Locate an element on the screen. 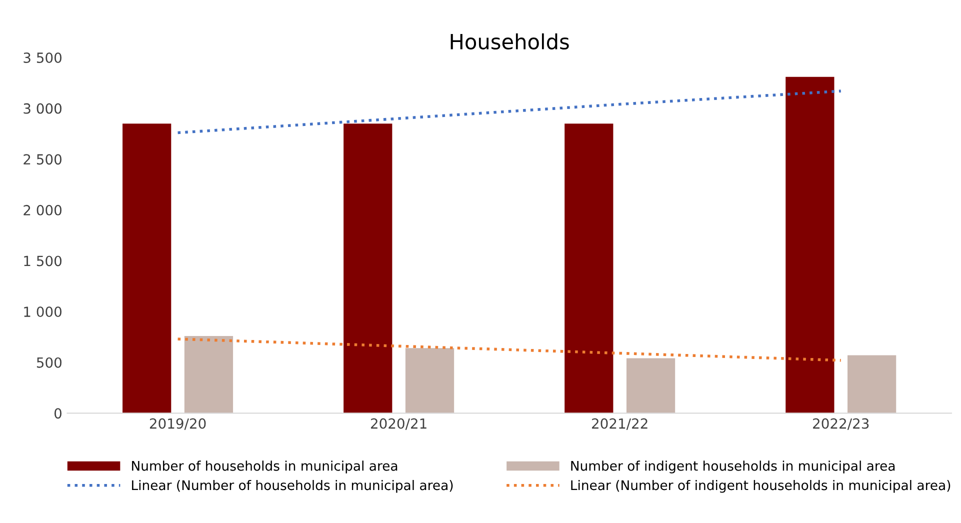  y-tick-label: 500 is located at coordinates (49, 362).